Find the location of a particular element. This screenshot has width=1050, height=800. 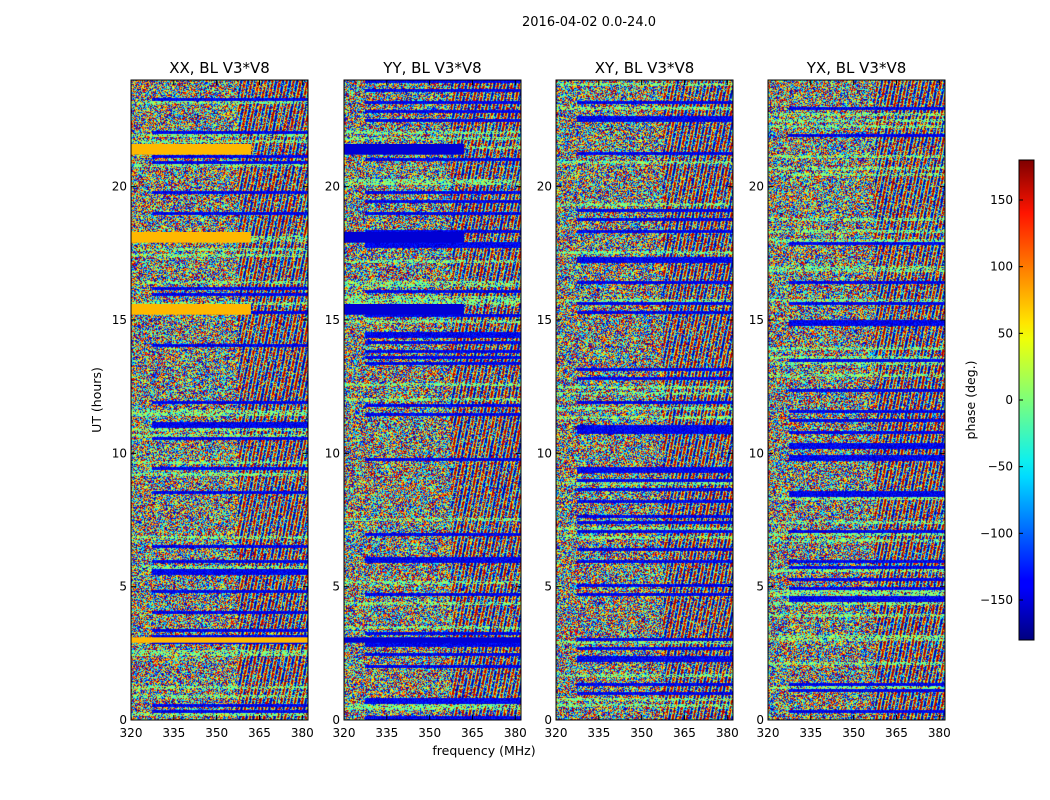

colorbar-label: phase (deg.) is located at coordinates (970, 400).